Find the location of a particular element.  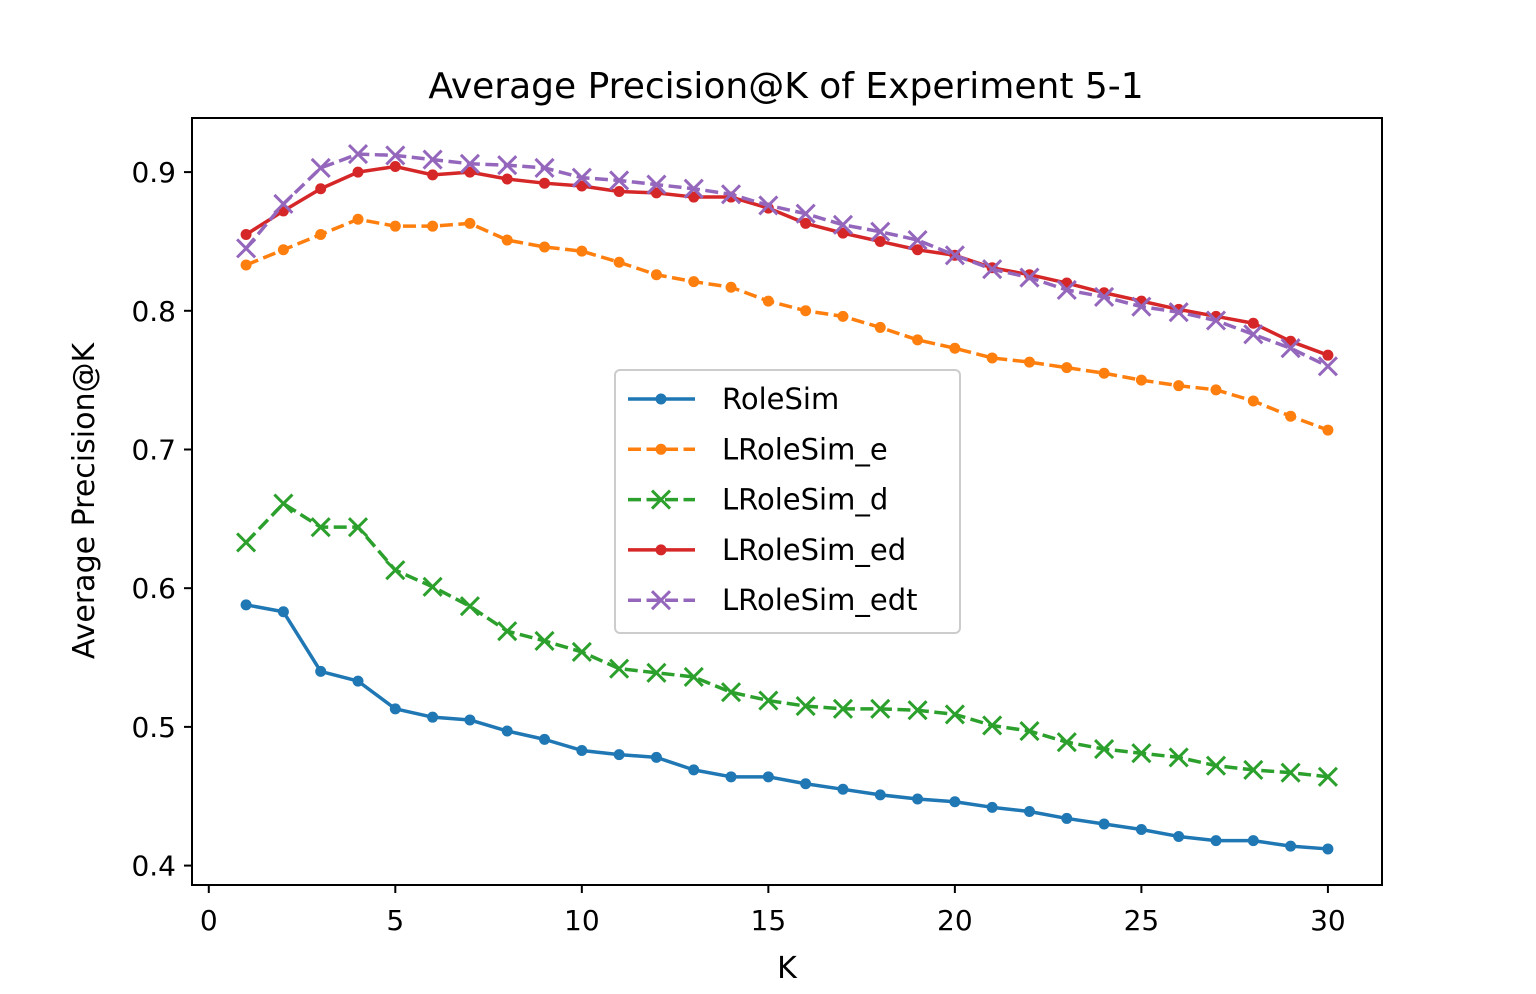

legend-label: LRoleSim_ed is located at coordinates (814, 550).